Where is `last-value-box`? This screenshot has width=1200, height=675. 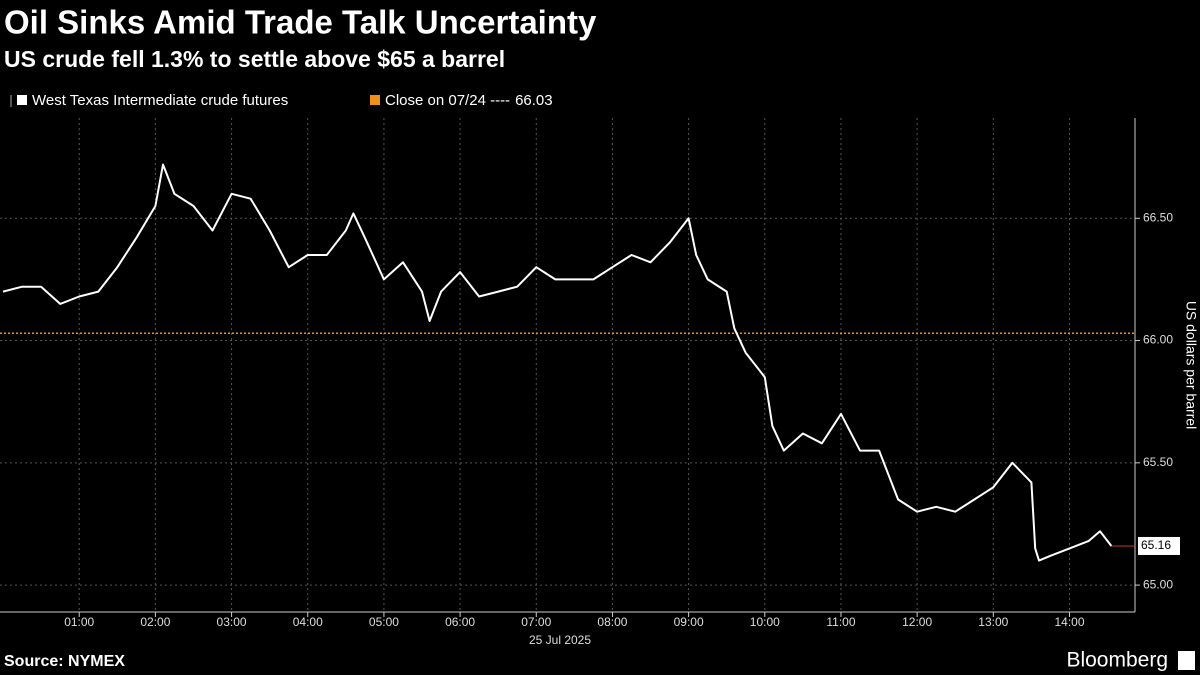
last-value-box is located at coordinates (1159, 545).